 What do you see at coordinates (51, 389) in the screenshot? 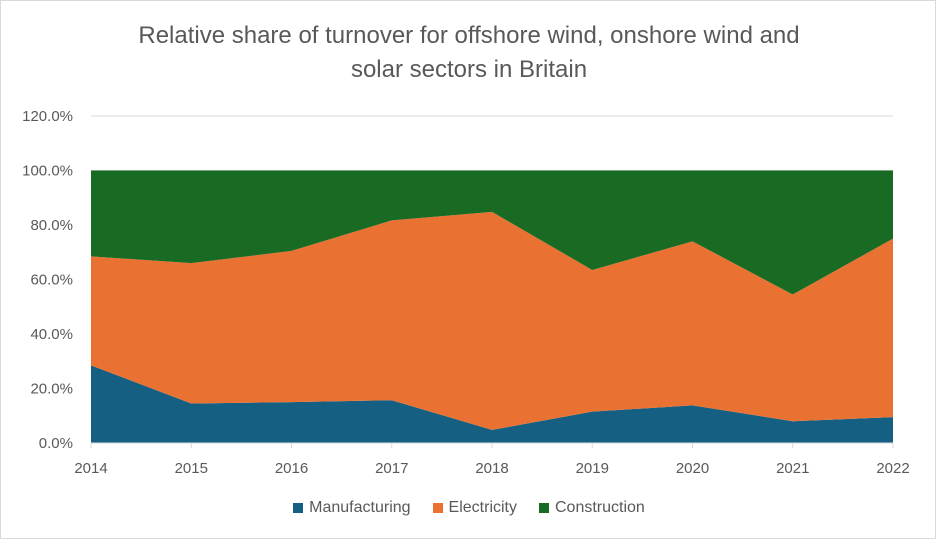
I see `y-tick-label: 20.0%` at bounding box center [51, 389].